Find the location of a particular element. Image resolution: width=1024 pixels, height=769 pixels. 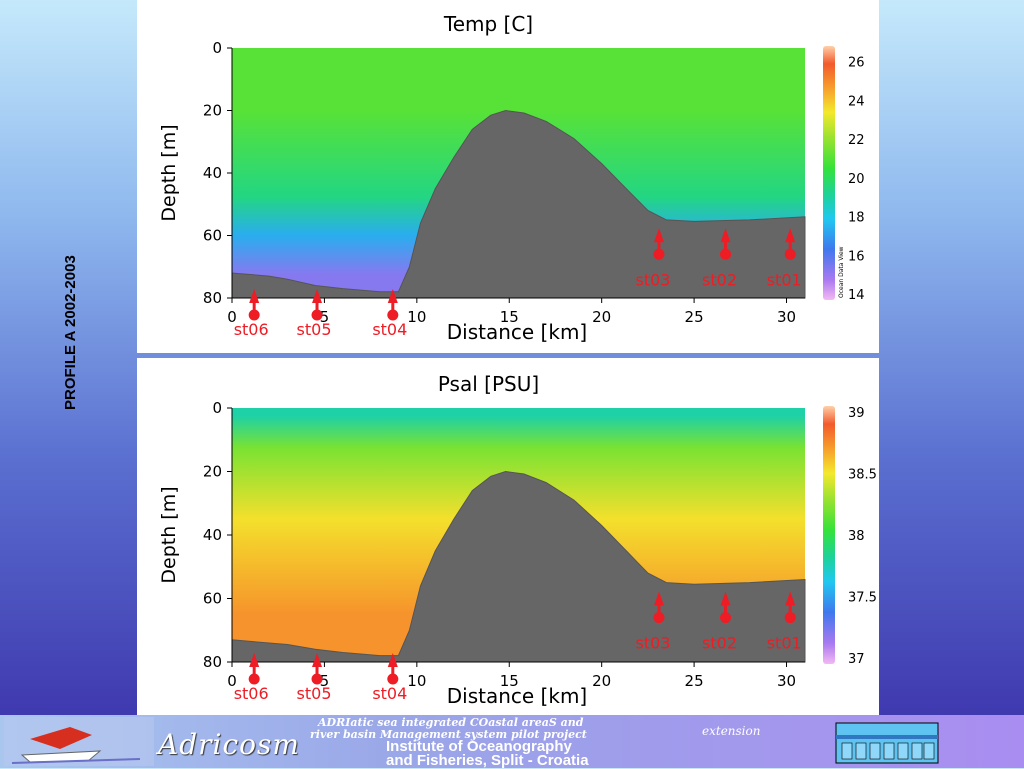

chart-title: Psal [PSU] is located at coordinates (488, 384).